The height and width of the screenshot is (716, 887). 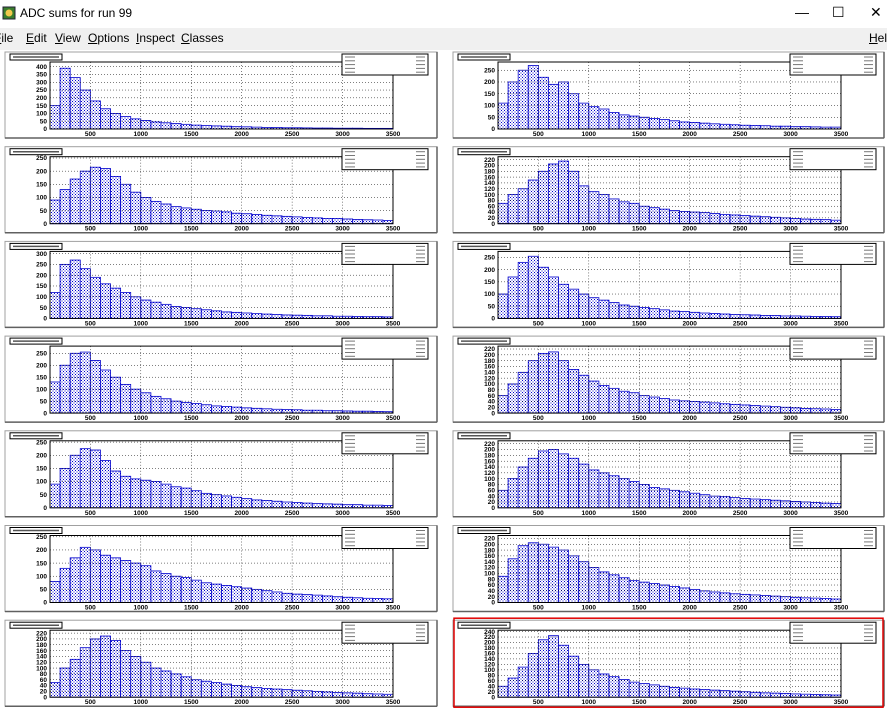 What do you see at coordinates (492, 396) in the screenshot?
I see `y-tick-label: 60` at bounding box center [492, 396].